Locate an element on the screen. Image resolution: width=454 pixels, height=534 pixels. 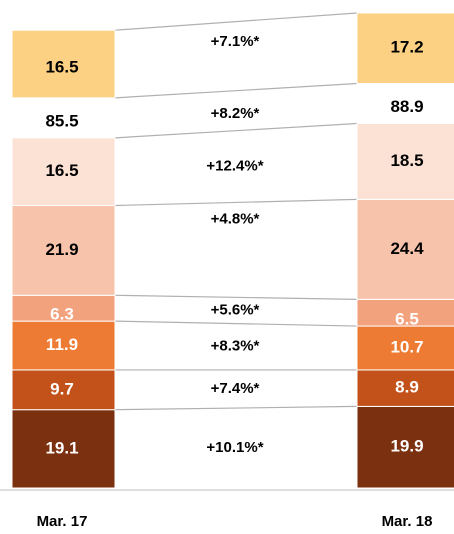
value-label: 8.9 is located at coordinates (407, 387).